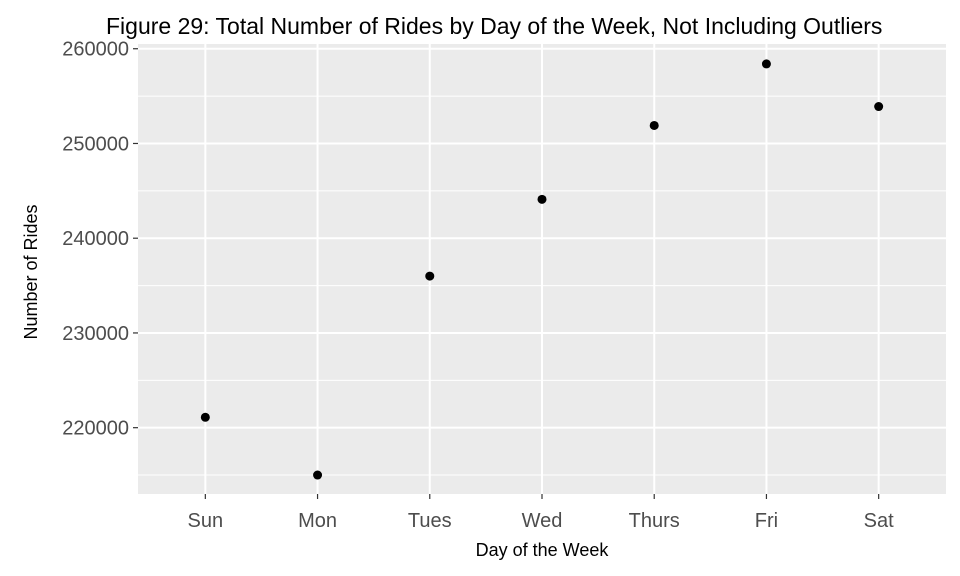 The image size is (960, 576). What do you see at coordinates (542, 521) in the screenshot?
I see `x-tick-label-wed: Wed` at bounding box center [542, 521].